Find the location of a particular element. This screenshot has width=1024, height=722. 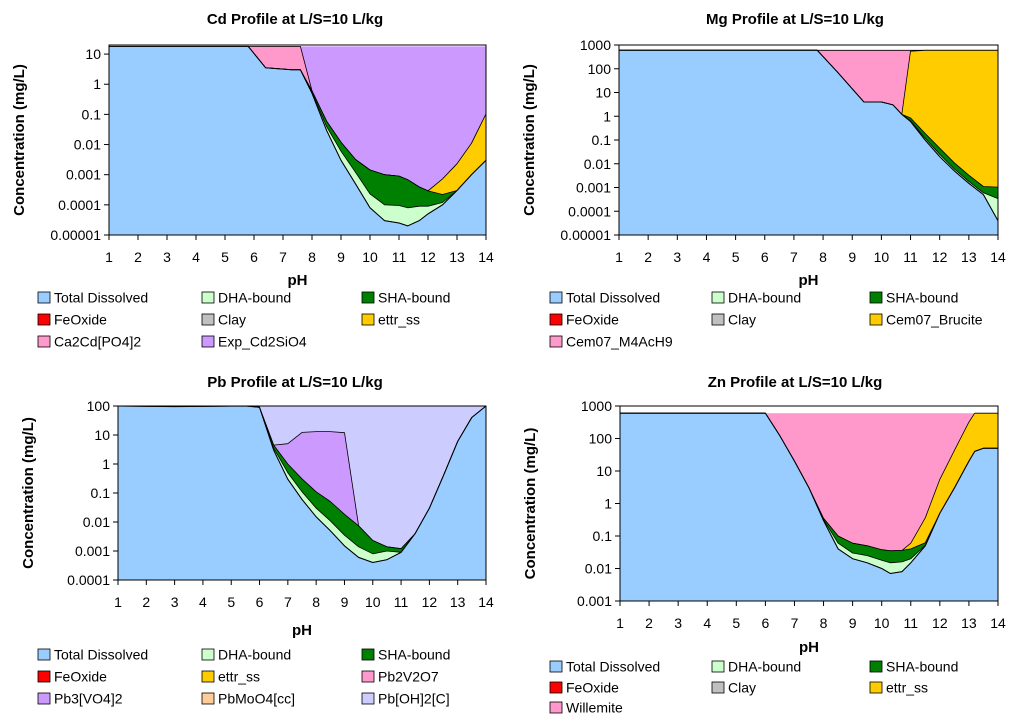

legend-label: DHA-bound is located at coordinates (764, 298).